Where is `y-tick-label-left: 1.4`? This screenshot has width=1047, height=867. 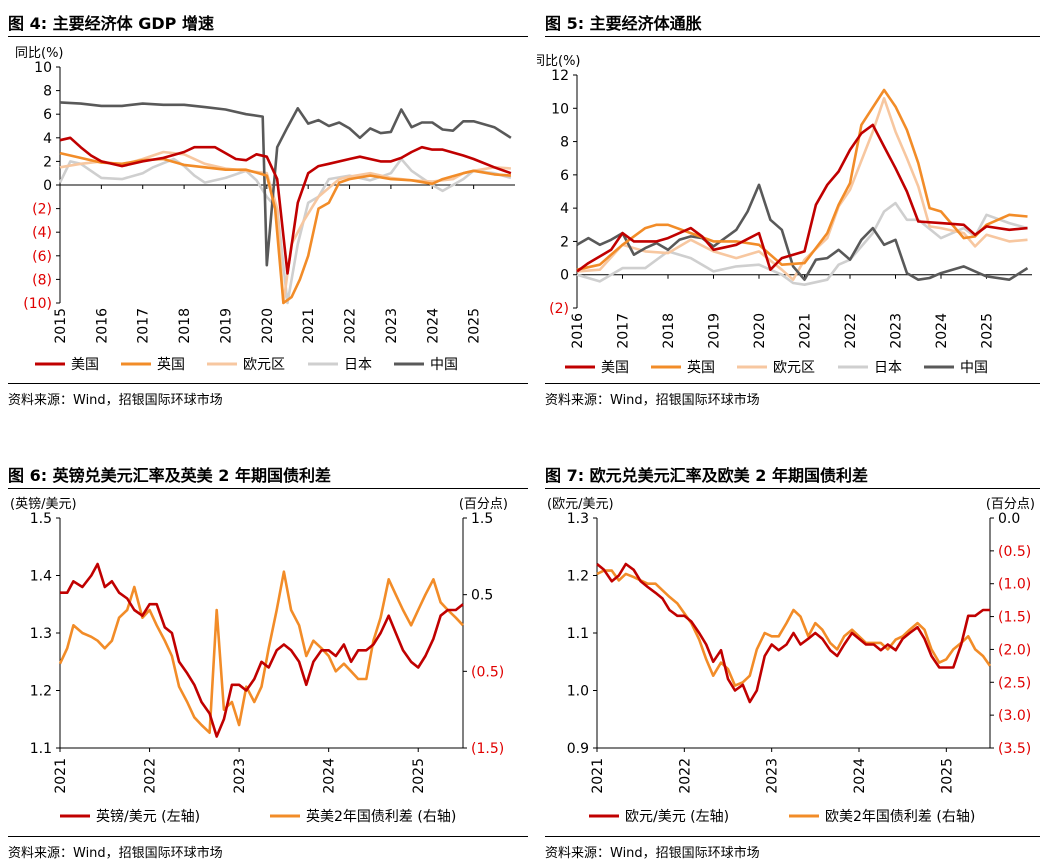 y-tick-label-left: 1.4 is located at coordinates (41, 577).